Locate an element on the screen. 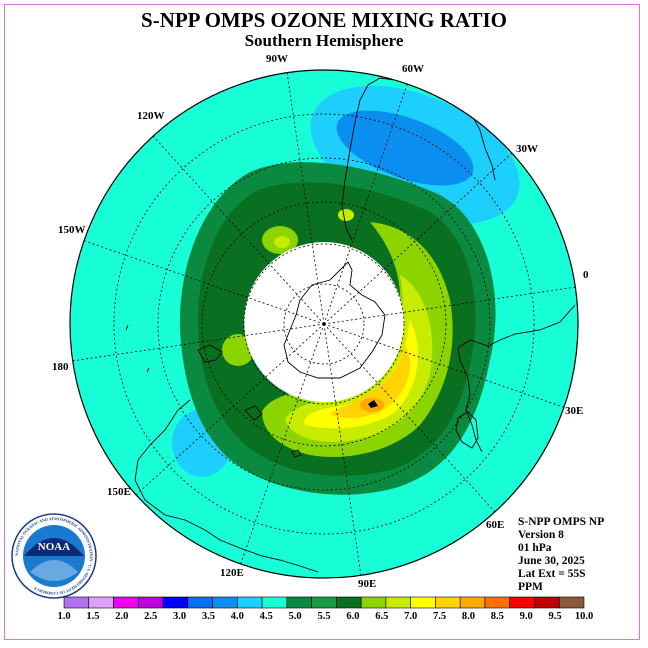 This screenshot has width=648, height=648. island-a is located at coordinates (127, 327).